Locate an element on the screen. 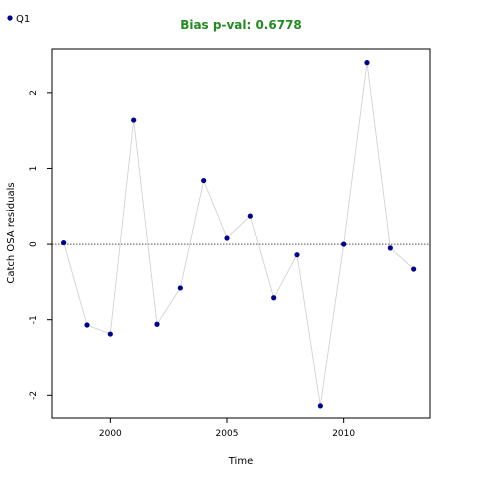  data-point-2000 is located at coordinates (110, 334).